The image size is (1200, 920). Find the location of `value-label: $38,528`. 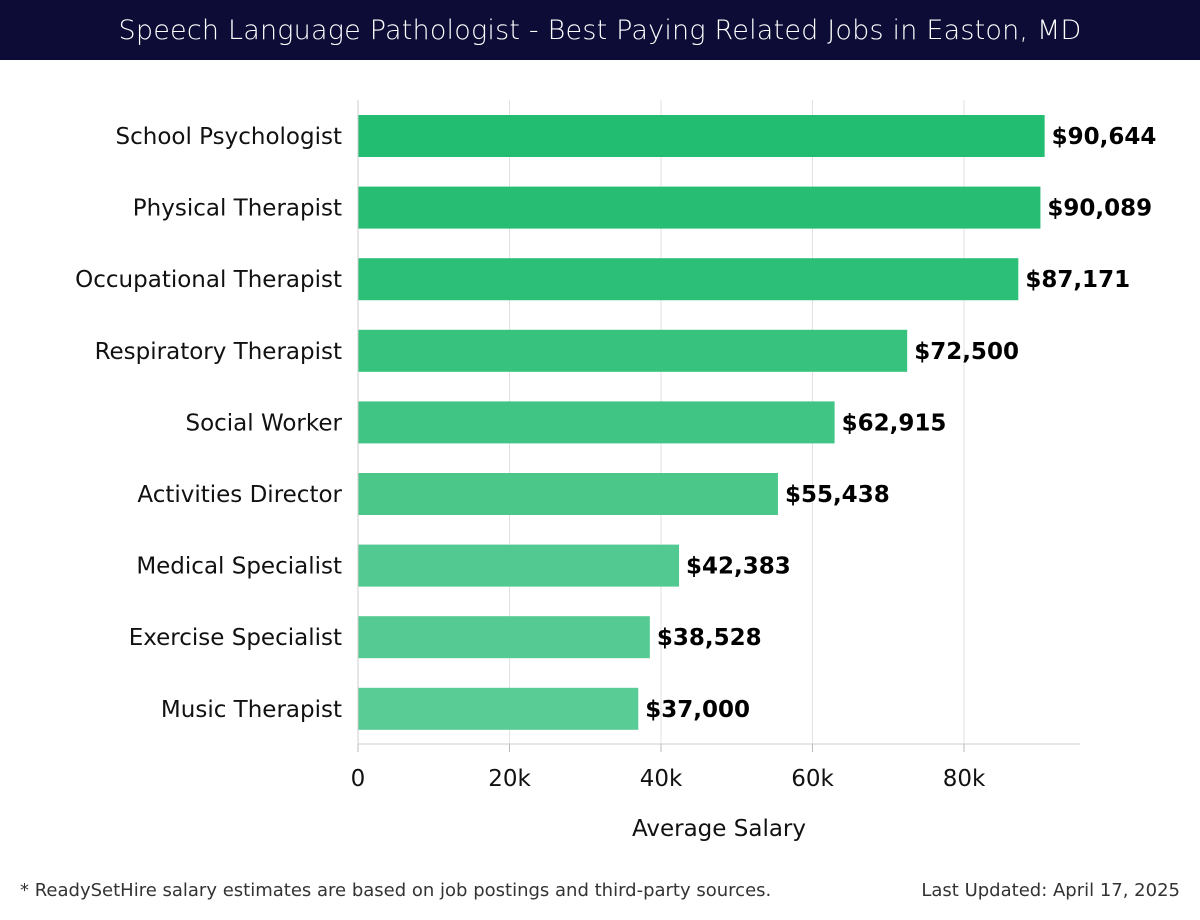

value-label: $38,528 is located at coordinates (709, 638).